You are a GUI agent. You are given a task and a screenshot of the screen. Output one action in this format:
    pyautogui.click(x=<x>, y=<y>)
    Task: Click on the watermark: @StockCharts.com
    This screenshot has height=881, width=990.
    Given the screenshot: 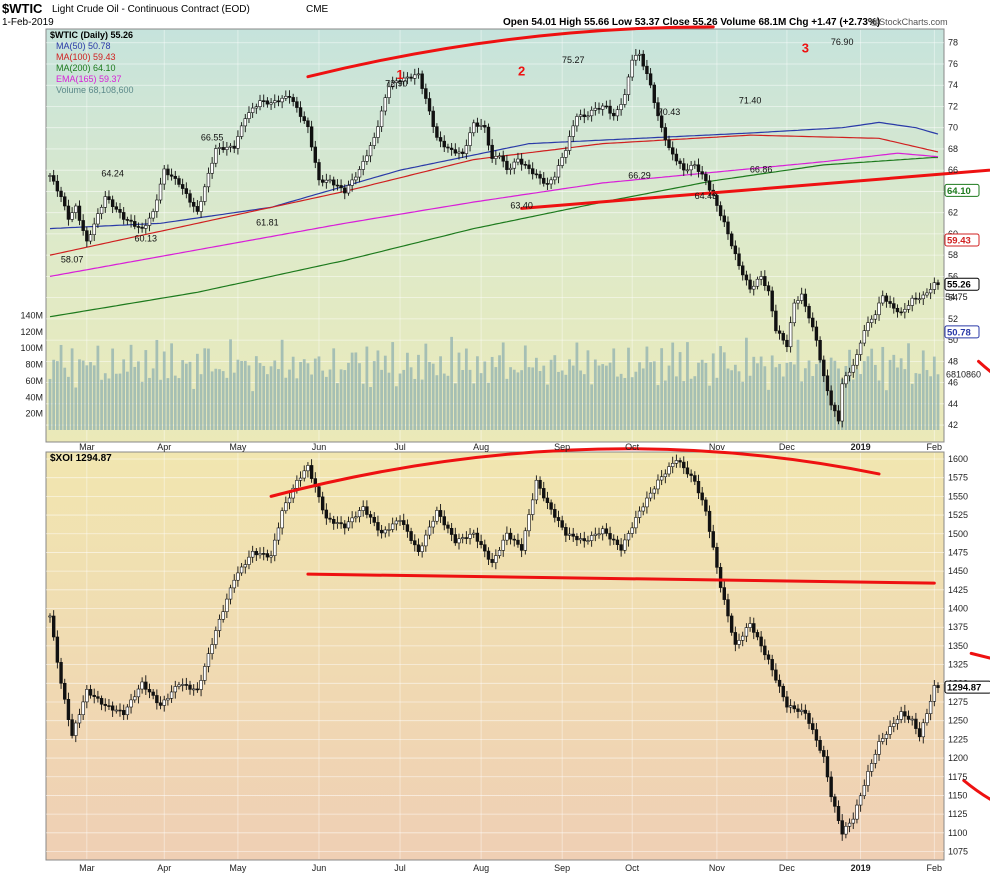 What is the action you would take?
    pyautogui.click(x=909, y=22)
    